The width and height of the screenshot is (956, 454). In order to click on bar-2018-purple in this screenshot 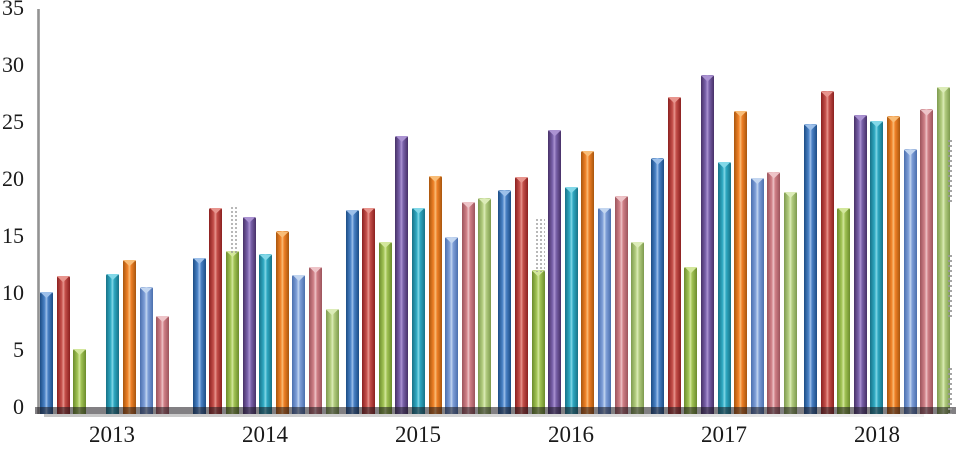, I will do `click(860, 264)`.